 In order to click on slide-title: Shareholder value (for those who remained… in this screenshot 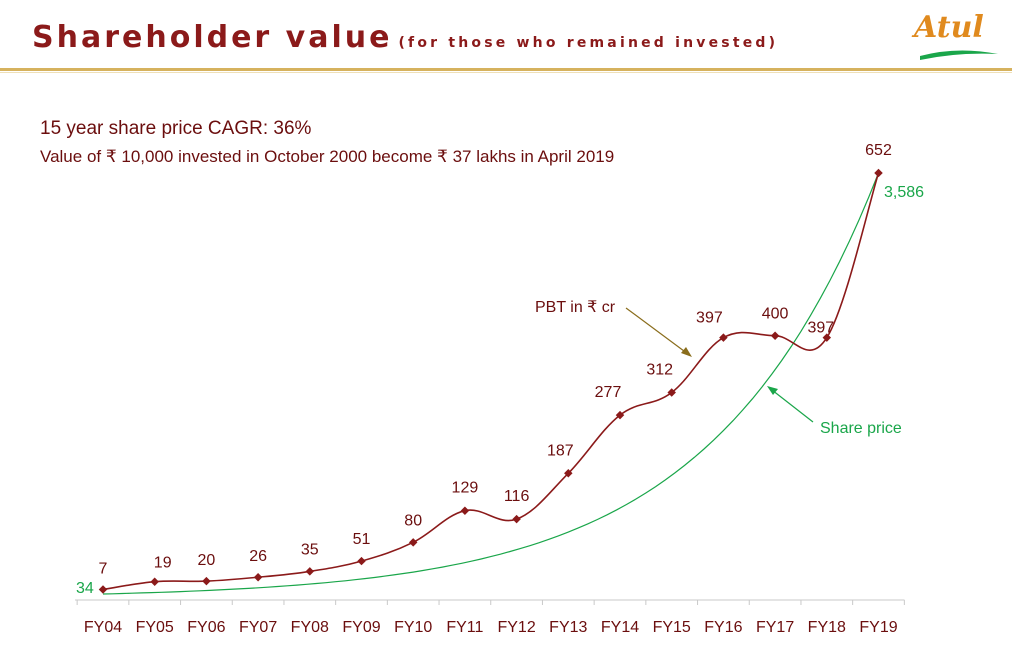, I will do `click(405, 37)`.